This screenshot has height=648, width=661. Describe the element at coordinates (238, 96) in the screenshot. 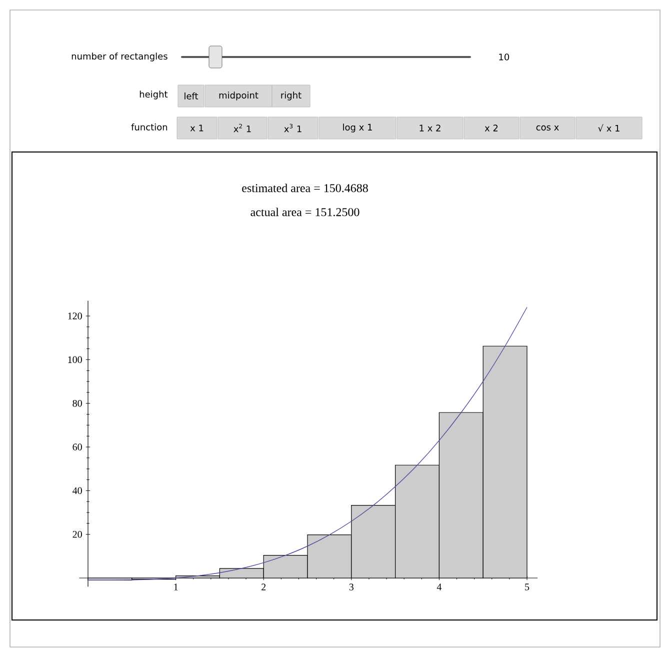

I see `text: midpoint` at that location.